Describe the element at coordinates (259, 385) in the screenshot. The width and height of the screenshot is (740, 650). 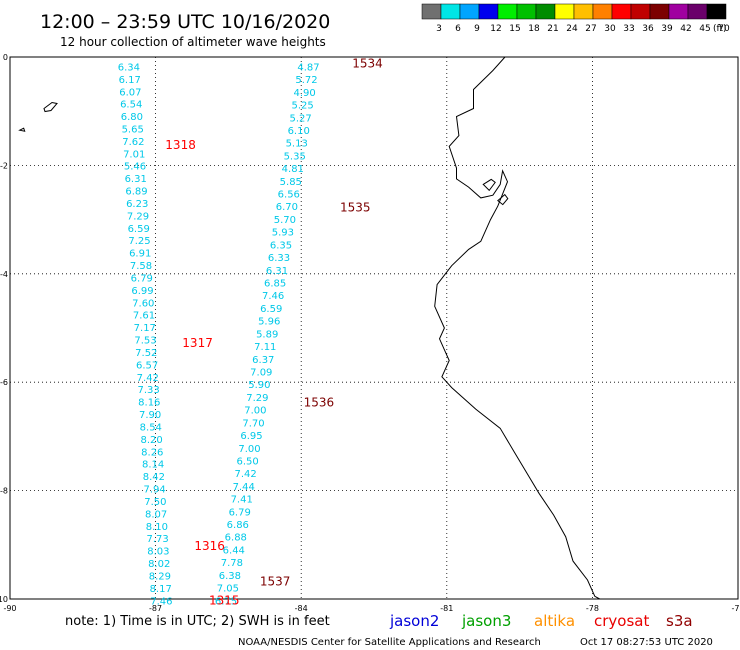
I see `wave-height-value: 5.90` at that location.